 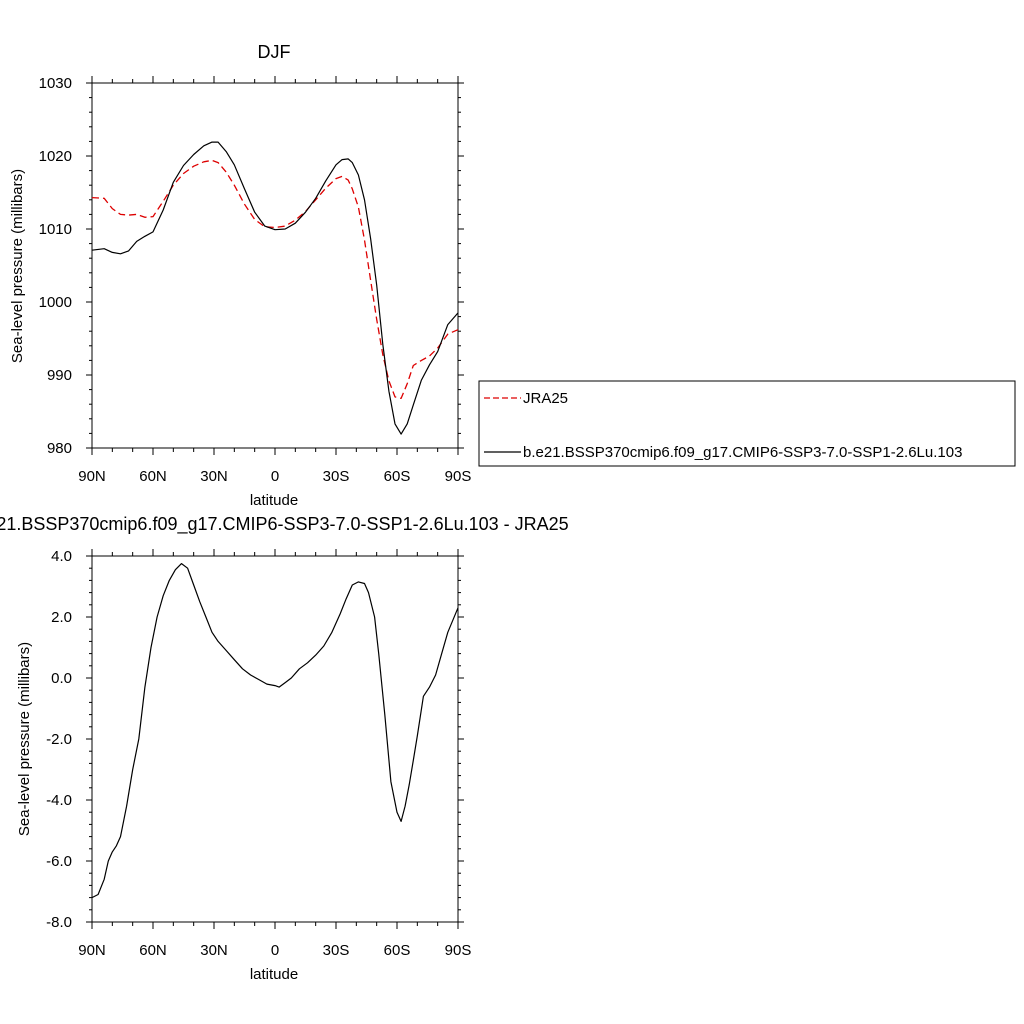 I want to click on series-line-model, so click(x=275, y=288).